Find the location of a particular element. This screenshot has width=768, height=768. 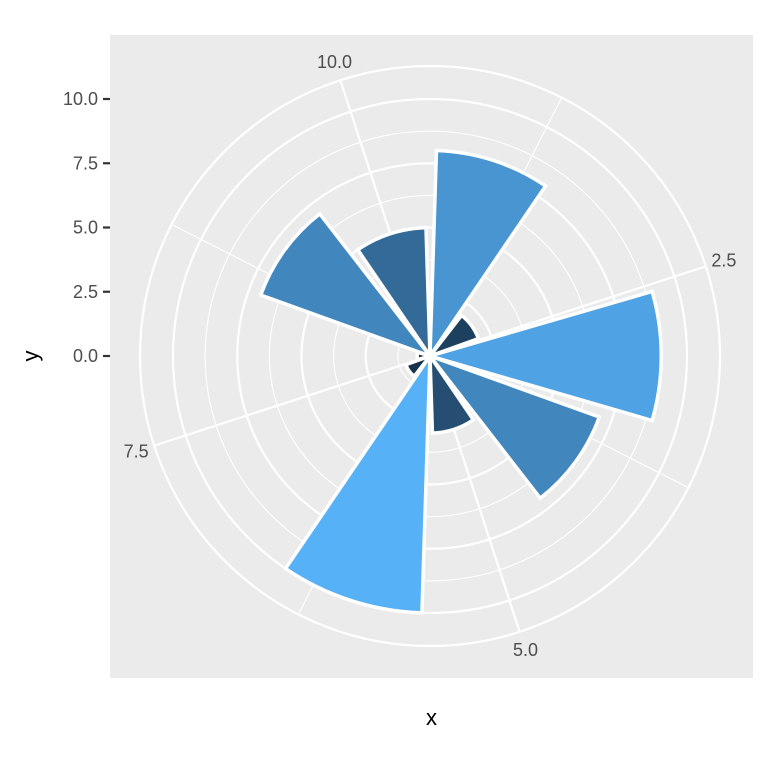

y-tick-label: 0.0 is located at coordinates (85, 356).